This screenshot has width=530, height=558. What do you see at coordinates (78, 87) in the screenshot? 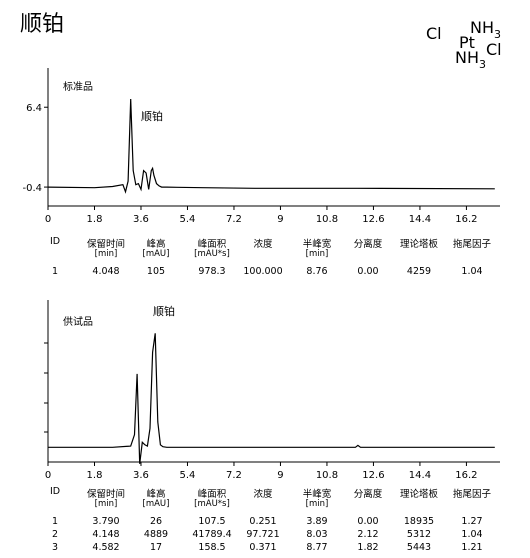
I see `panel-label: 标准品` at bounding box center [78, 87].